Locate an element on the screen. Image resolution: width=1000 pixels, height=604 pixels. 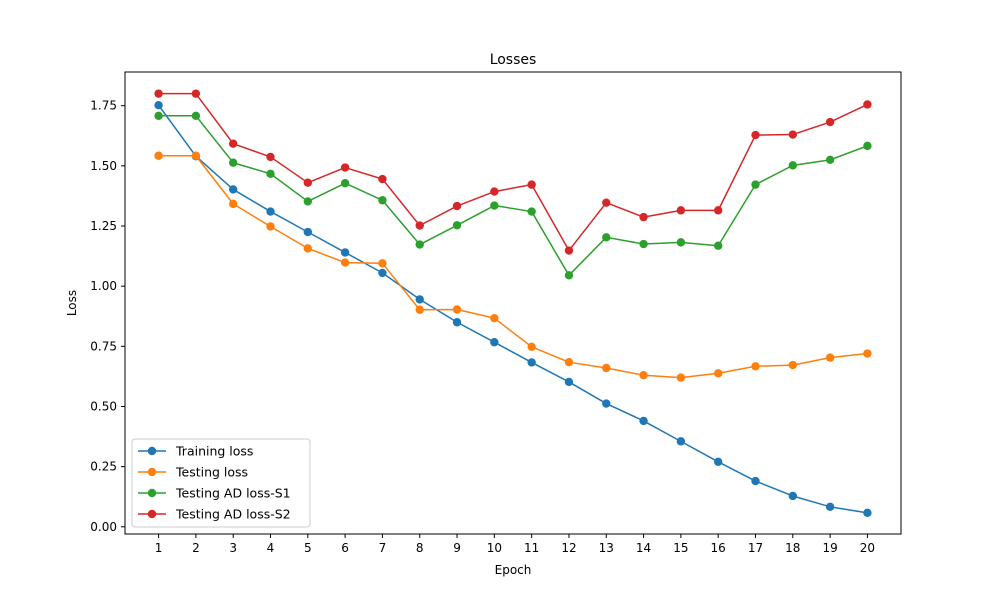
x-tick-label: 11 is located at coordinates (531, 548).